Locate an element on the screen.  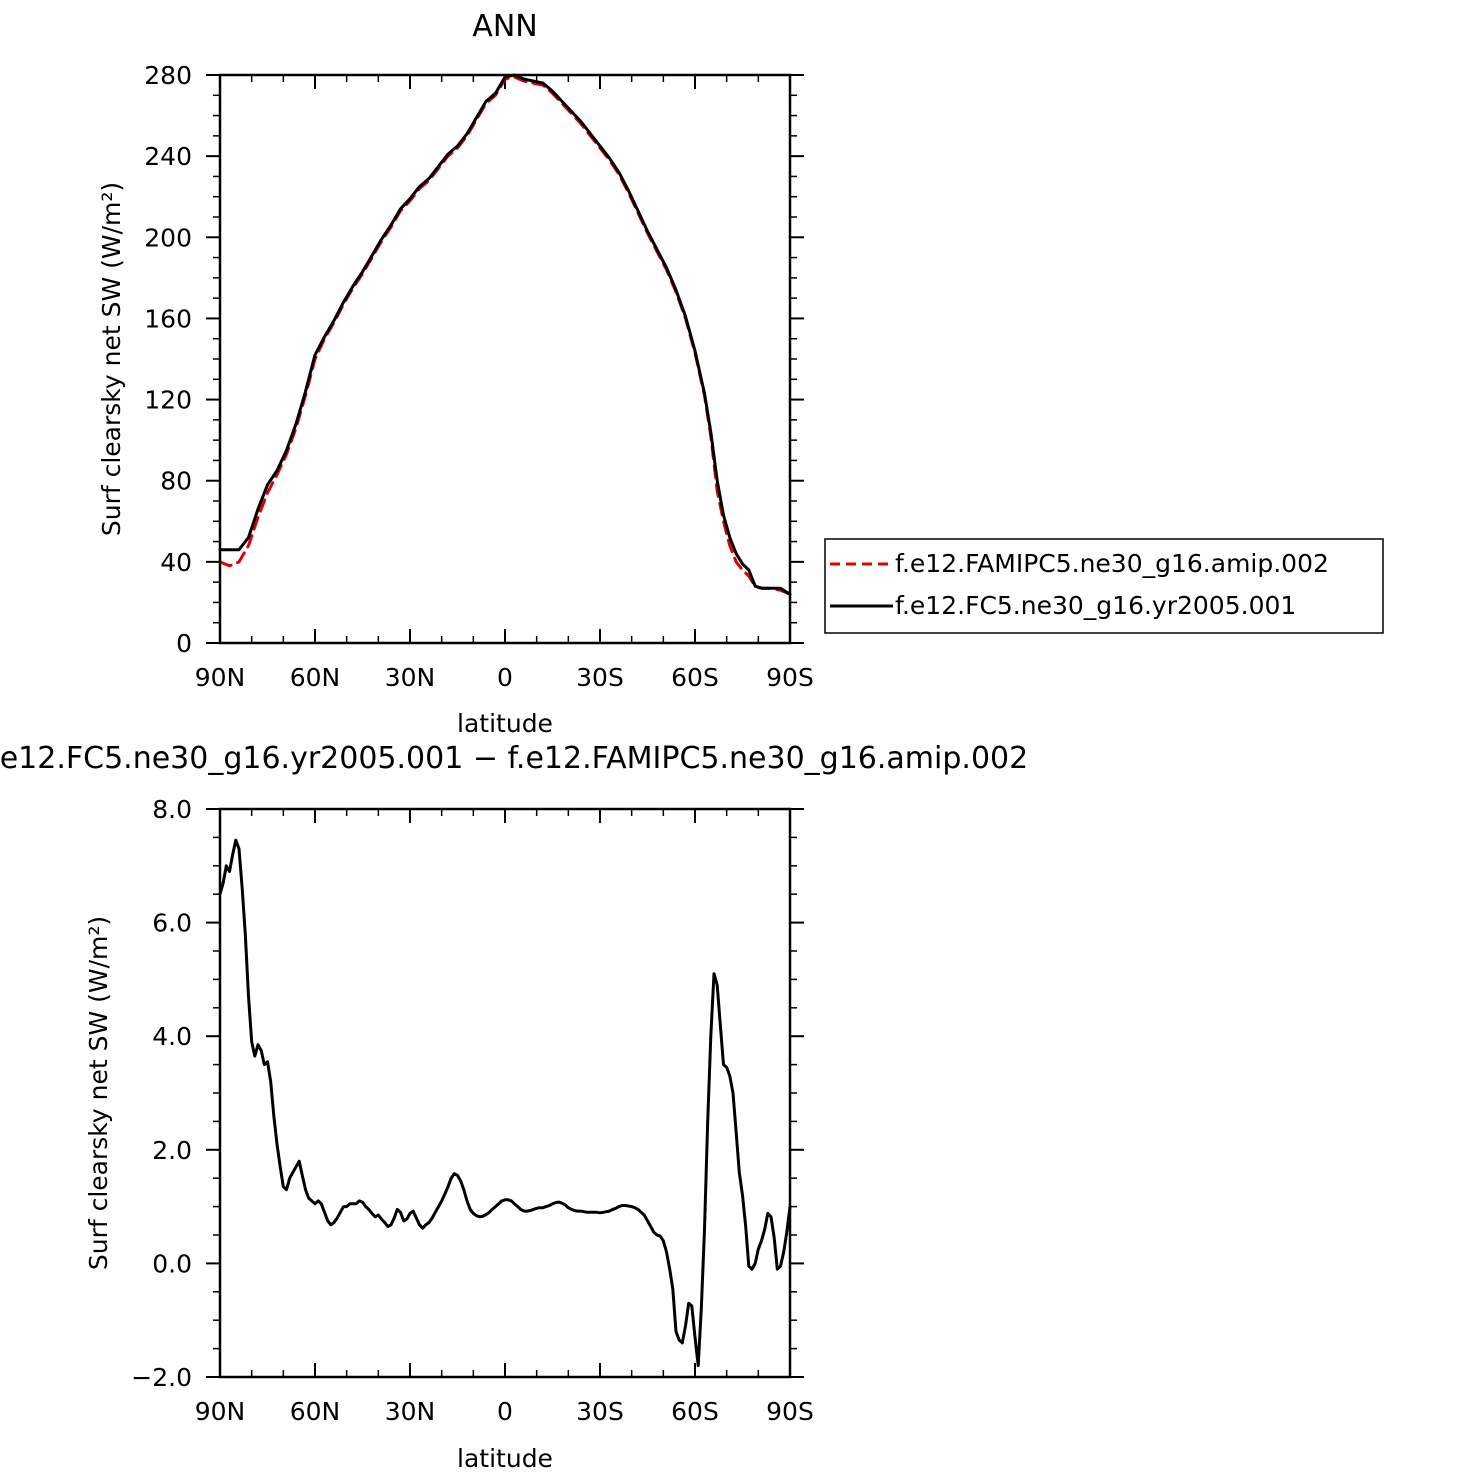
bottom-x-tick-label: 30S is located at coordinates (600, 1411).